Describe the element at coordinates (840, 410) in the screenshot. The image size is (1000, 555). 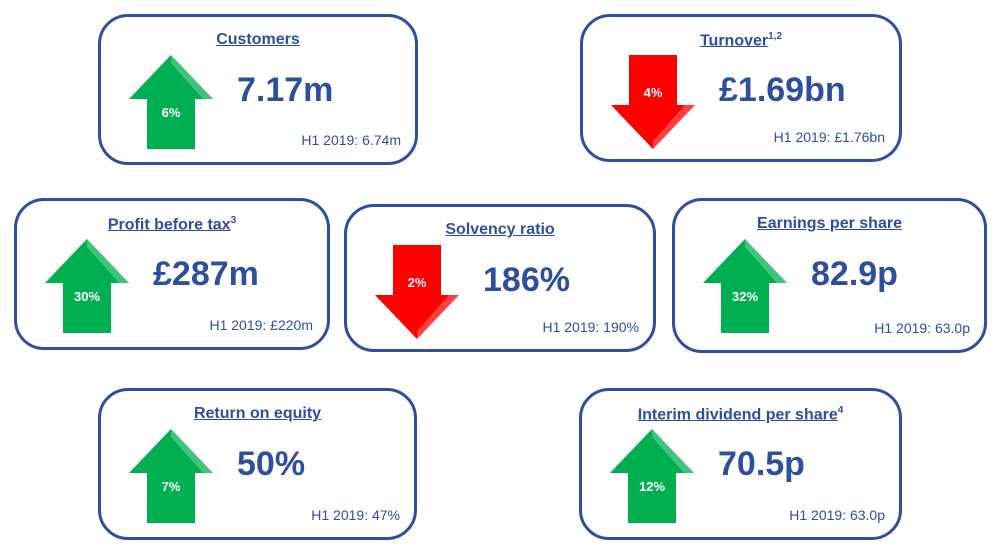
I see `footnote-marker: 4` at that location.